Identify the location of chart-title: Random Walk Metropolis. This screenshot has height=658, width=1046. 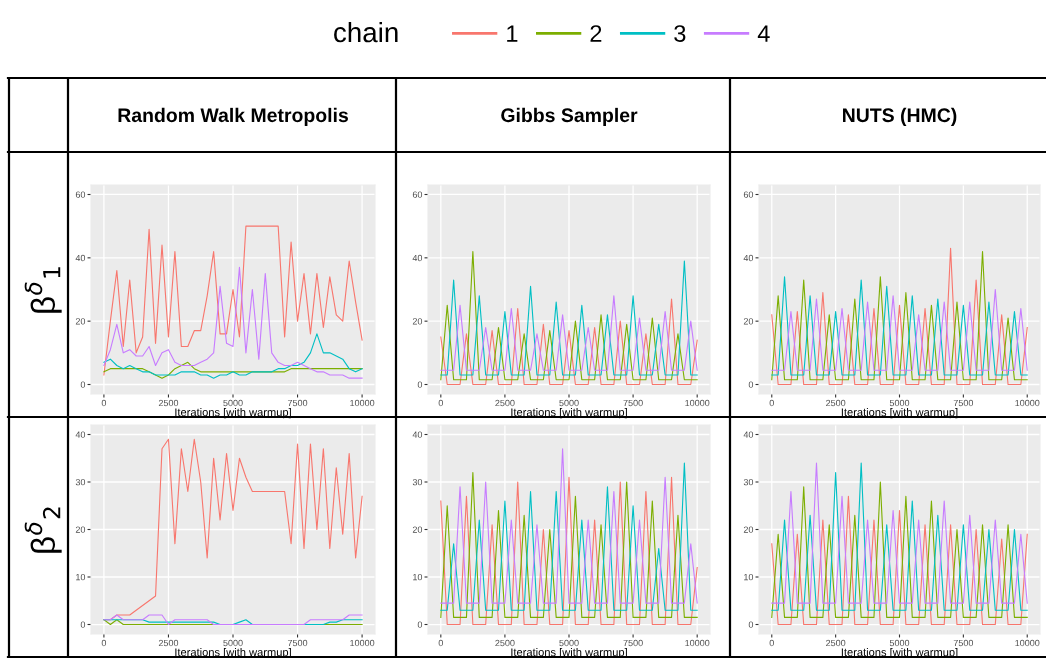
(233, 116).